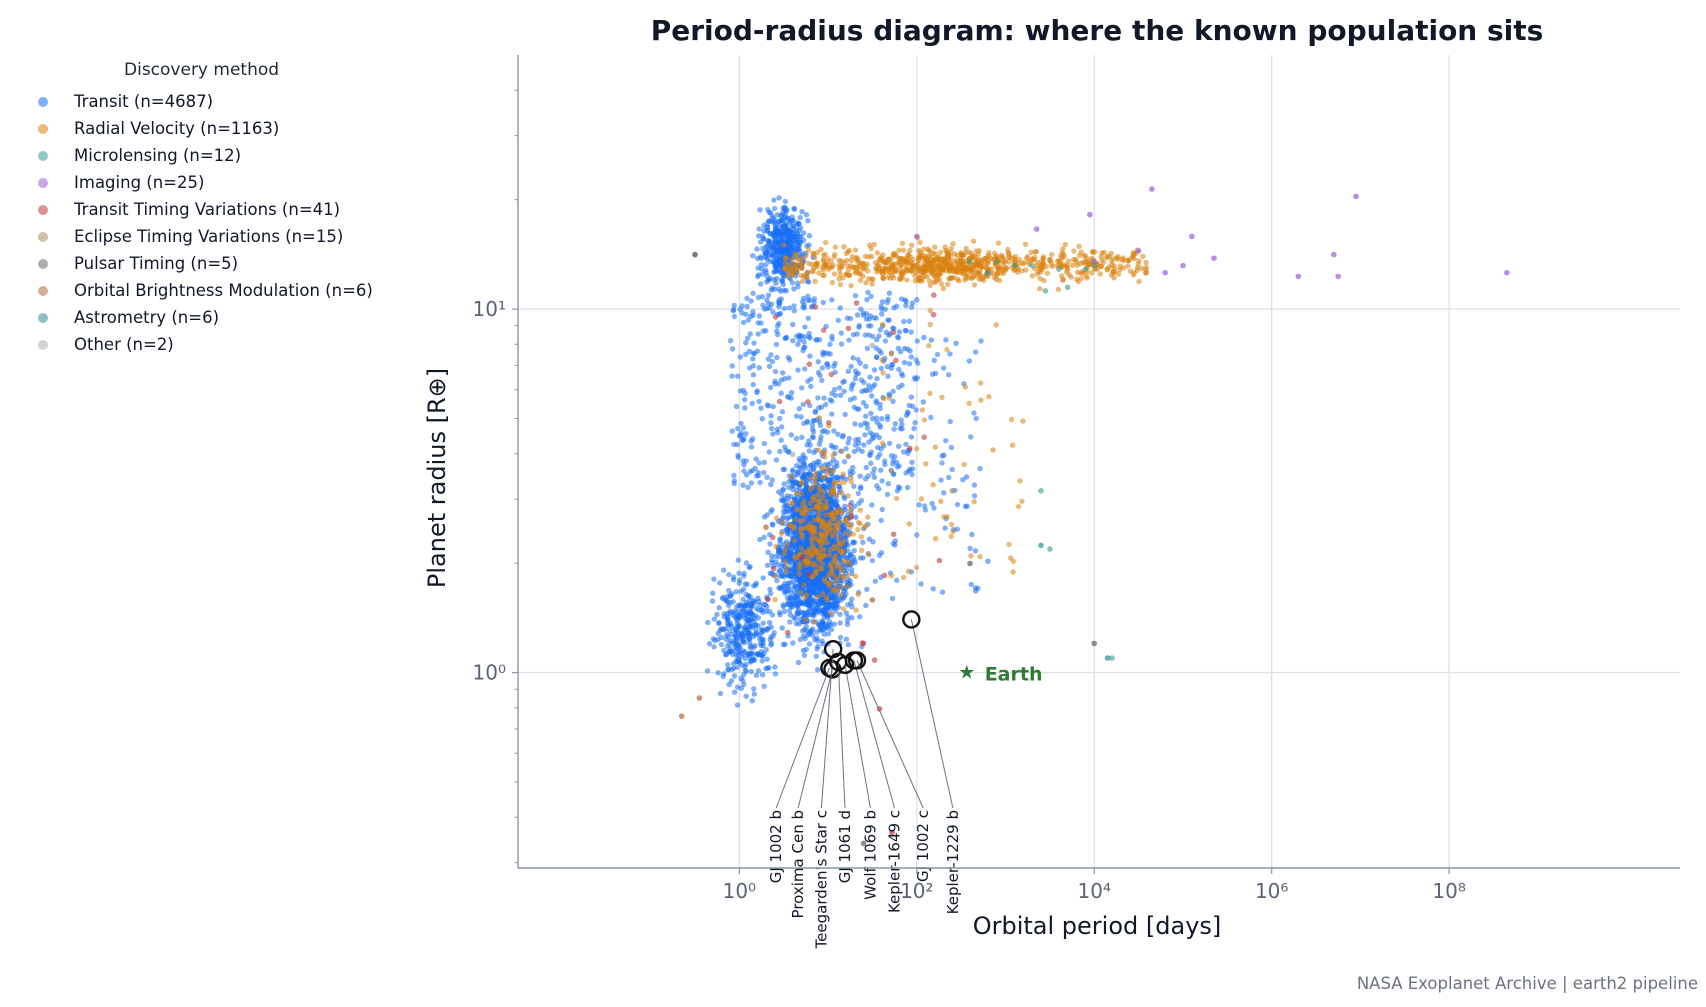  What do you see at coordinates (916, 891) in the screenshot?
I see `x-tick-label: 10²` at bounding box center [916, 891].